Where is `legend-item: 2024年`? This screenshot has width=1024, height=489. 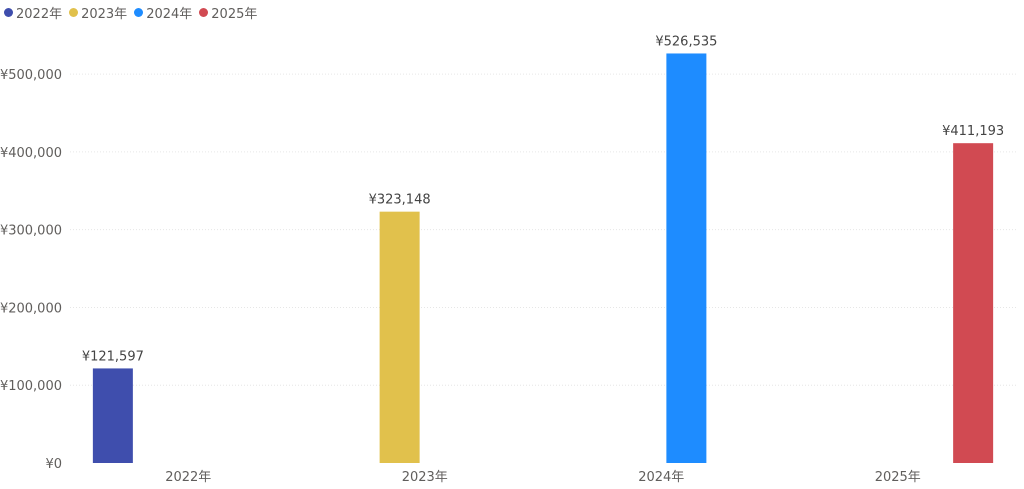 legend-item: 2024年 is located at coordinates (163, 12).